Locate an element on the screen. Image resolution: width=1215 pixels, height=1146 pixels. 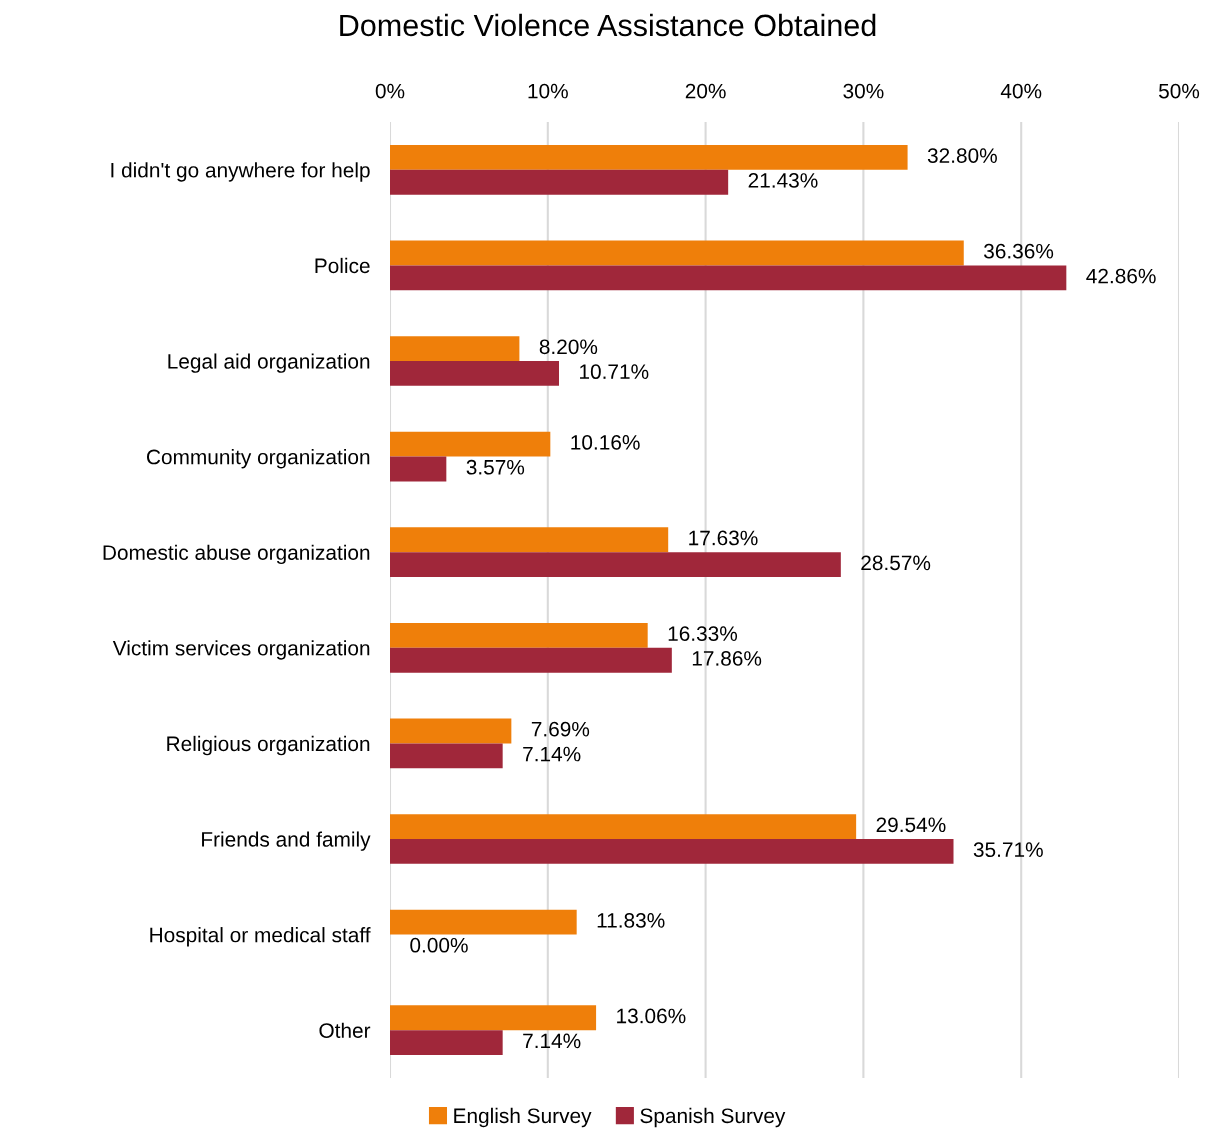
y-tick-label: Friends and family is located at coordinates (286, 841).